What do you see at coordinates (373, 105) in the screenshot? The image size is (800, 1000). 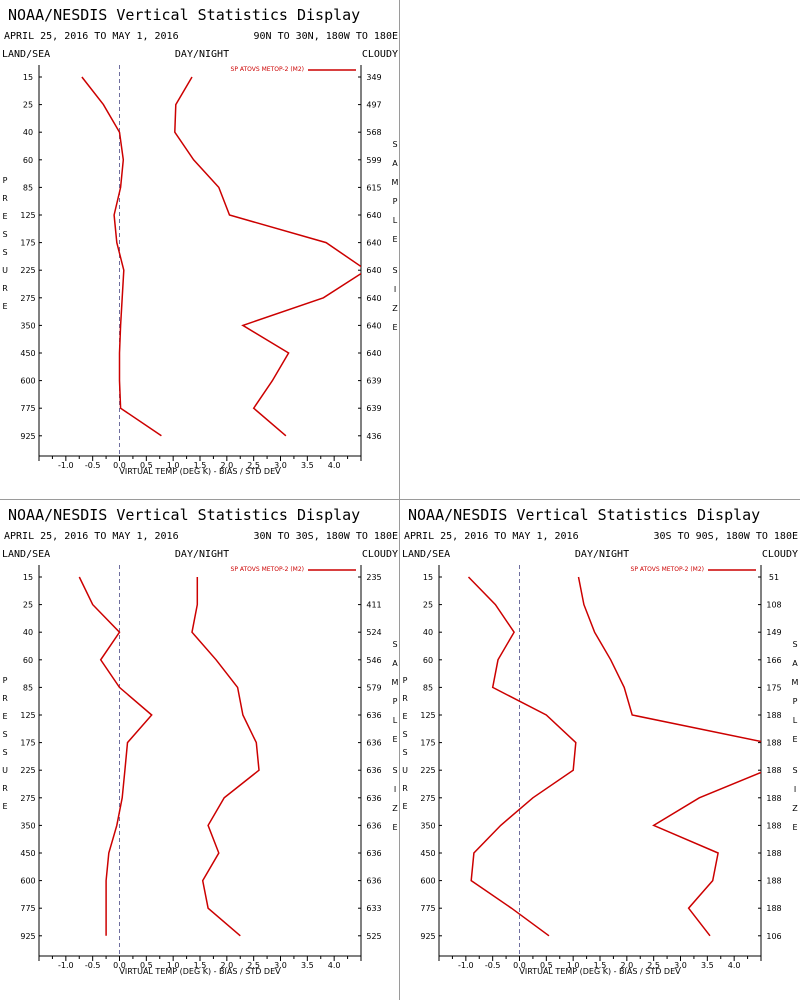 I see `sample-size-label: 497` at bounding box center [373, 105].